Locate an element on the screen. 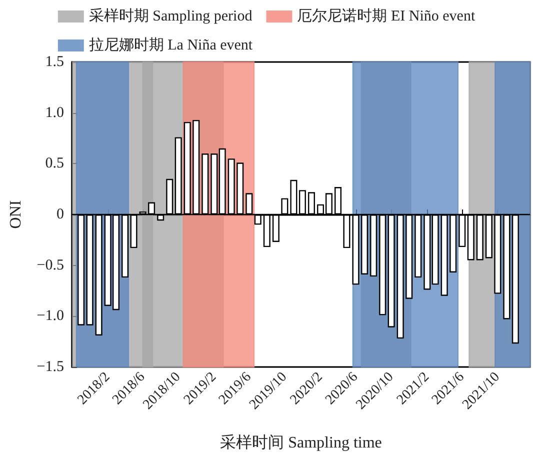 The image size is (533, 456). legend-label: 拉尼娜时期 La Niña event is located at coordinates (171, 45).